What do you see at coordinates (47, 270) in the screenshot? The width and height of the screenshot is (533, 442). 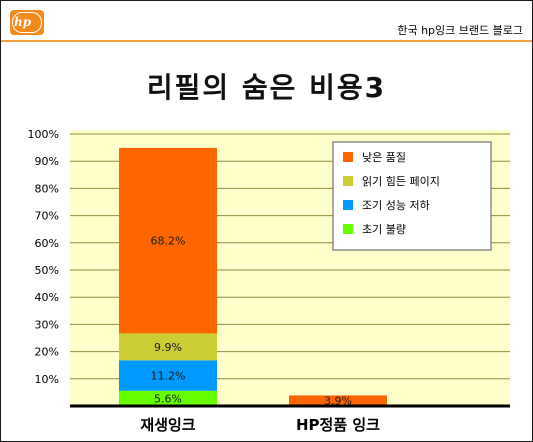 I see `y-tick-label: 50%` at bounding box center [47, 270].